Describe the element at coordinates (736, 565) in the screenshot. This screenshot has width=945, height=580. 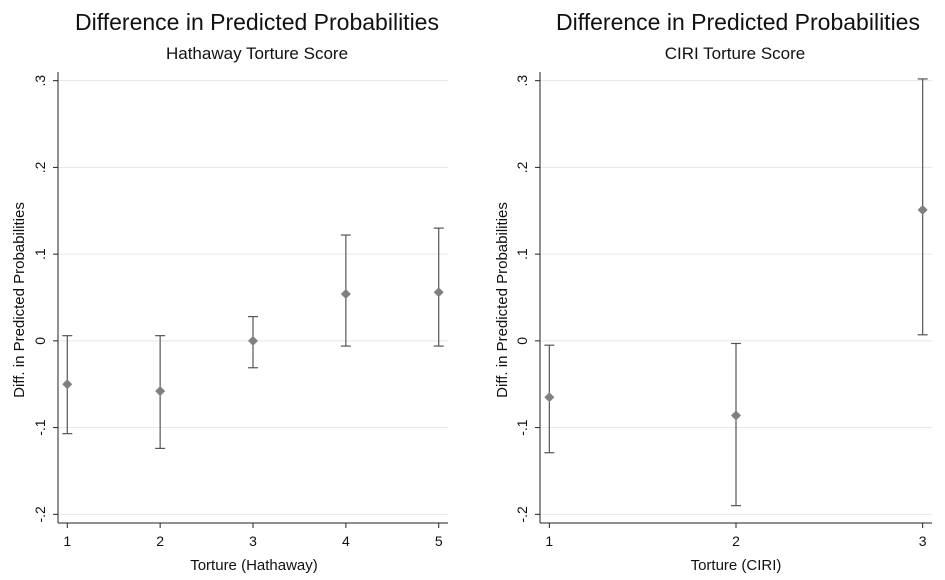
I see `x-axis-label-ciri: Torture (CIRI)` at that location.